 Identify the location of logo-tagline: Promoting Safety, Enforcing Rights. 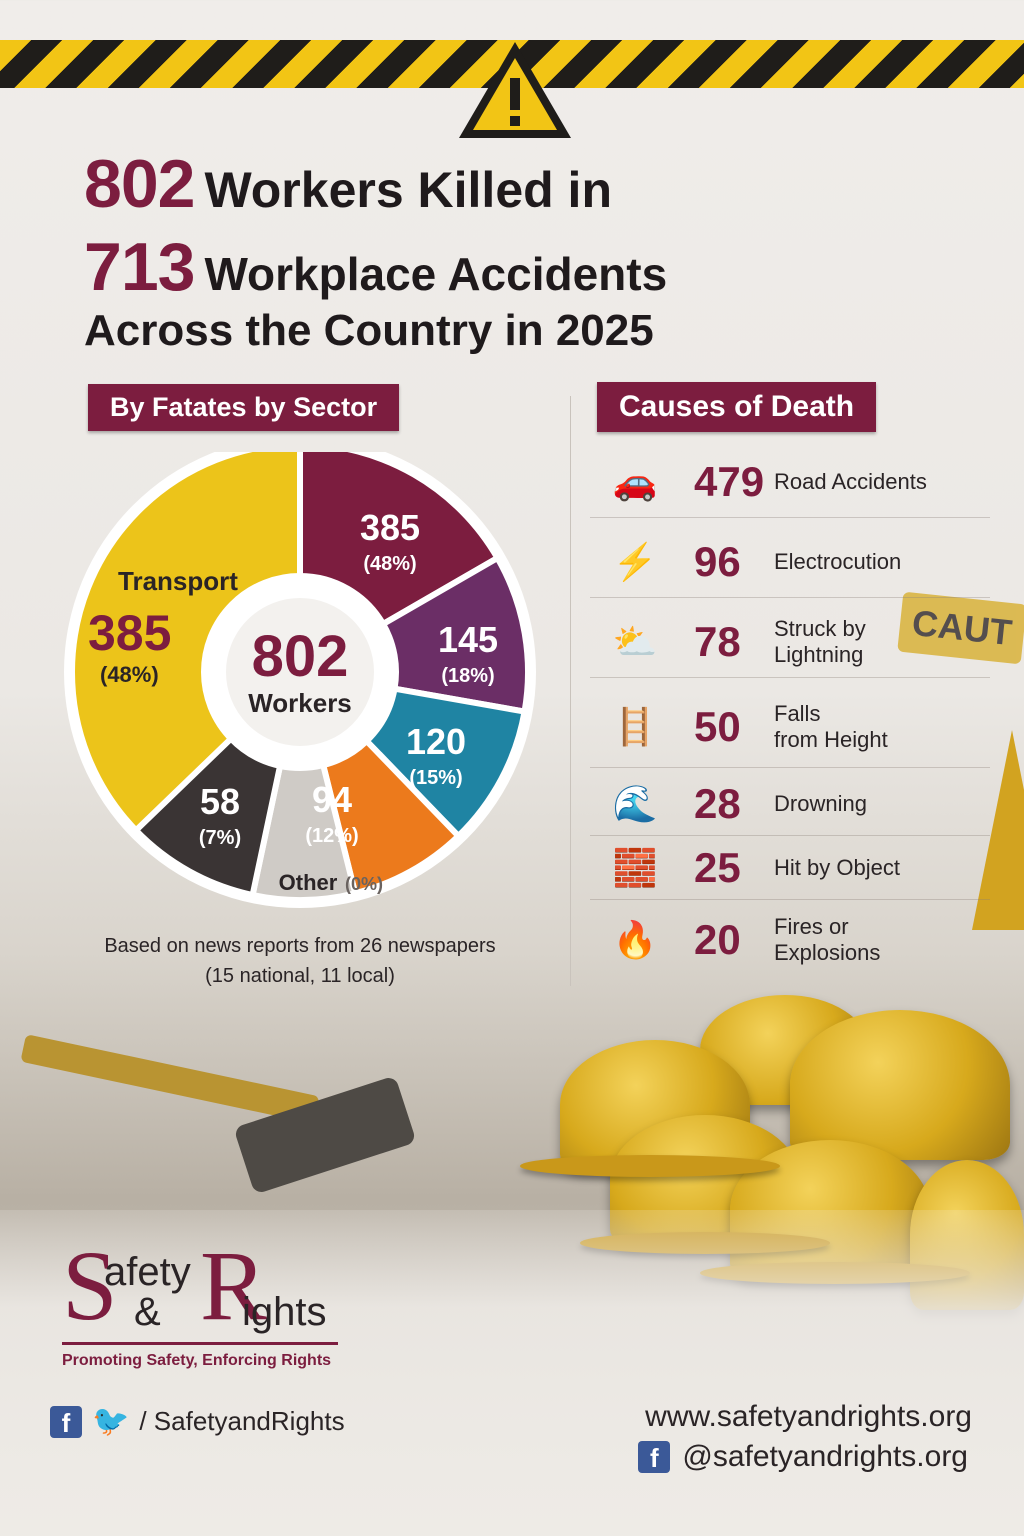
(197, 1360).